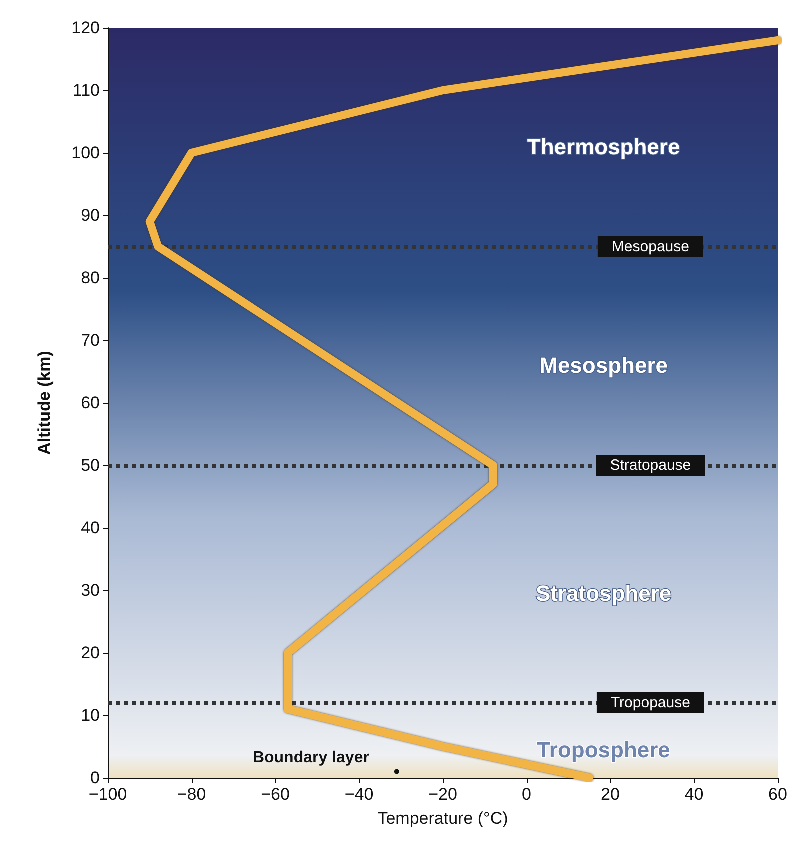 This screenshot has height=859, width=807. I want to click on annotation: Mesosphere, so click(604, 365).